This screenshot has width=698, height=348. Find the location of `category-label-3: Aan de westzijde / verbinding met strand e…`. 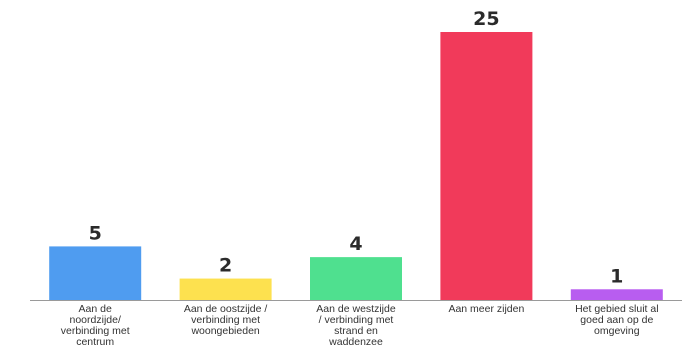

category-label-3: Aan de westzijde / verbinding met strand e… is located at coordinates (356, 325).